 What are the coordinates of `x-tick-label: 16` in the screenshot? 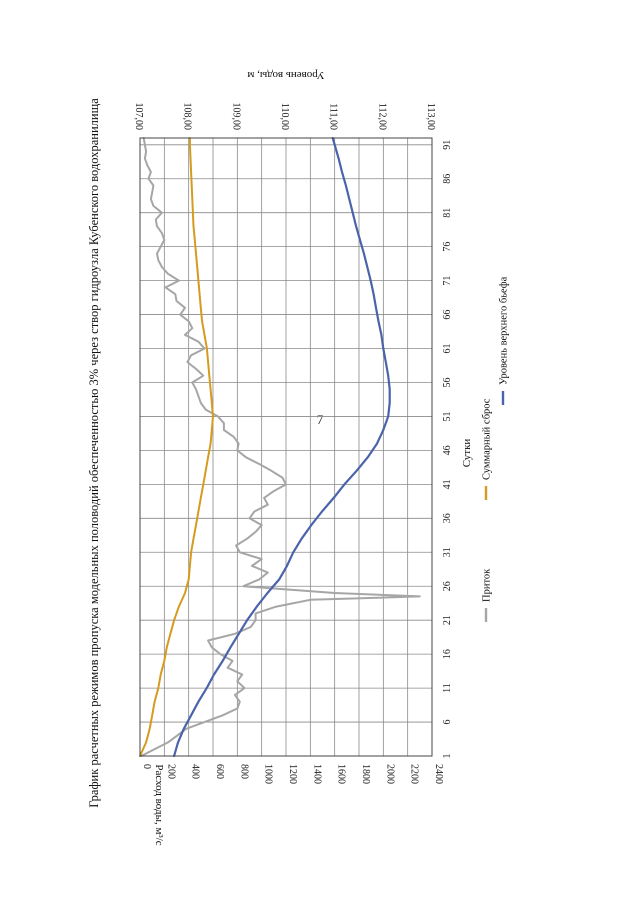 It's located at (447, 654).